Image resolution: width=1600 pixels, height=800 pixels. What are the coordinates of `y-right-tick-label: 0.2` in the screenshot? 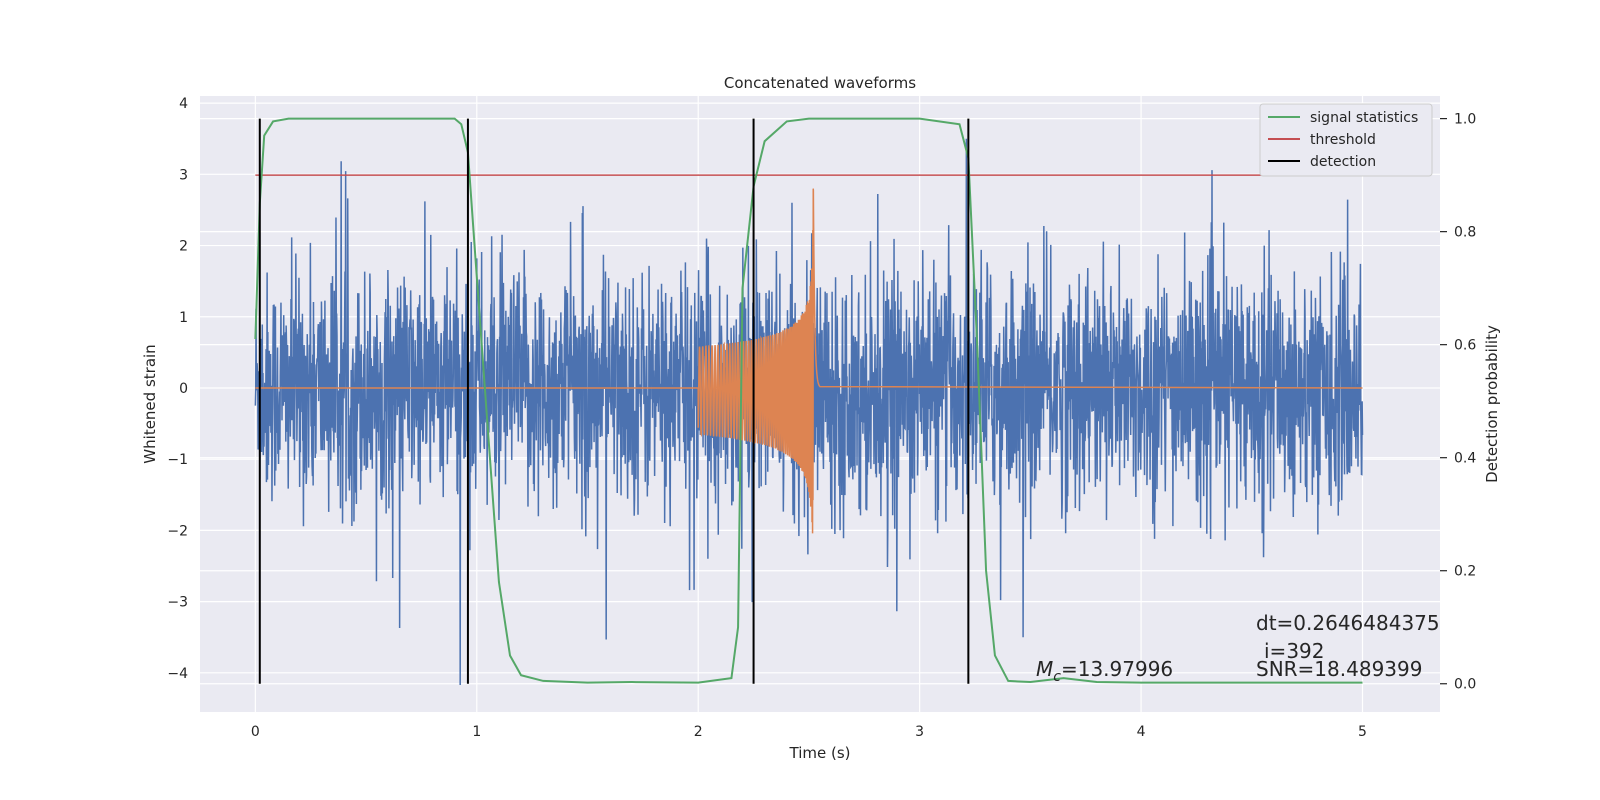 It's located at (1465, 572).